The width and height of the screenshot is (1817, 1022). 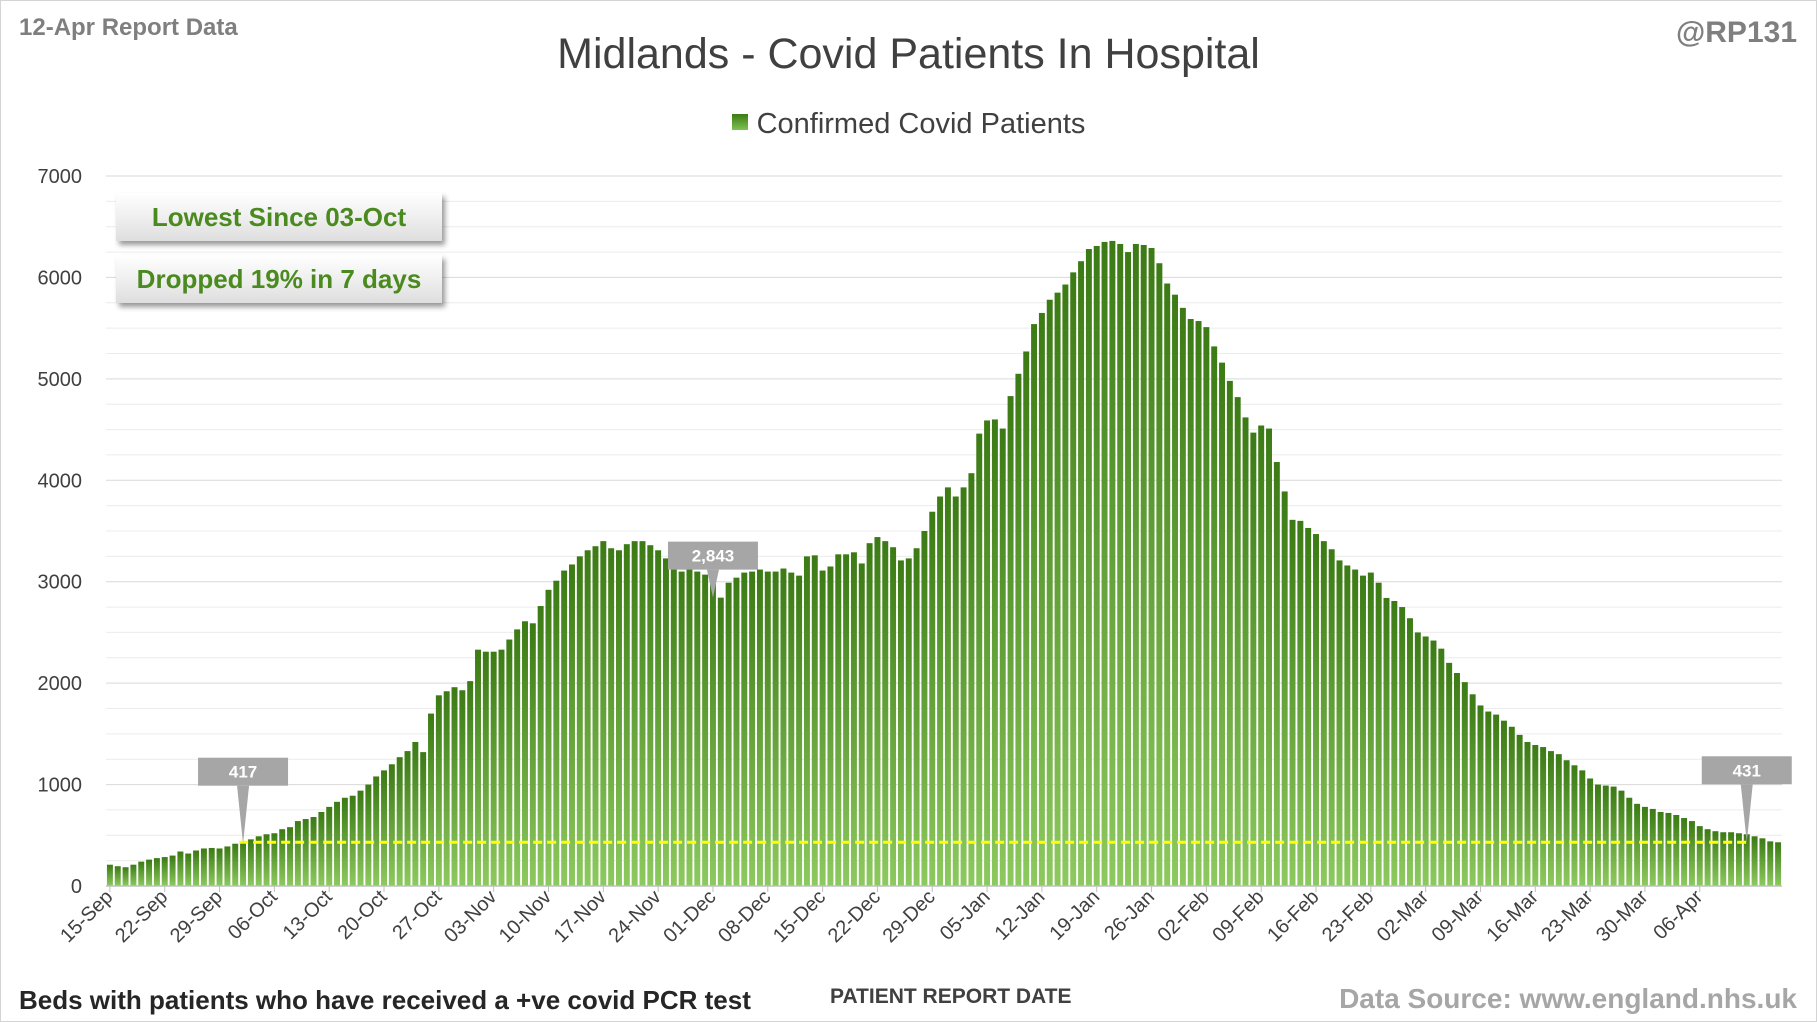 I want to click on x-tick-label: 23-Mar, so click(x=1567, y=916).